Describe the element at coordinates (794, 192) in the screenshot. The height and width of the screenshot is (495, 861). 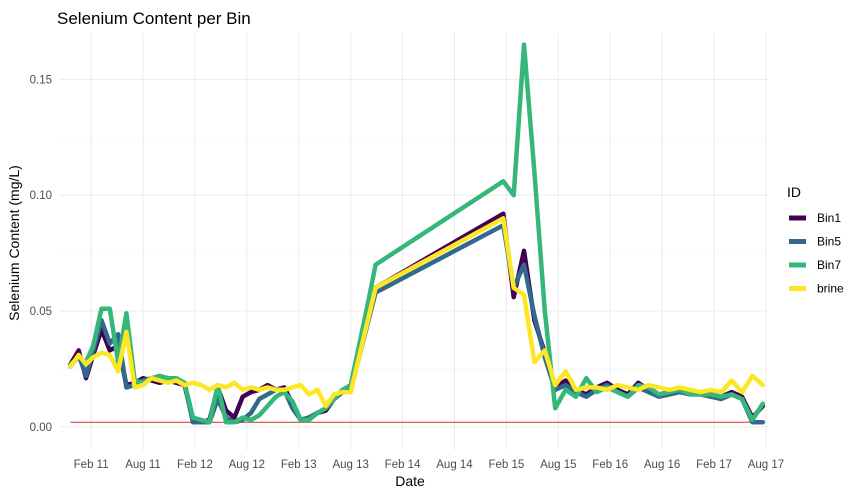
I see `legend-title: ID` at that location.